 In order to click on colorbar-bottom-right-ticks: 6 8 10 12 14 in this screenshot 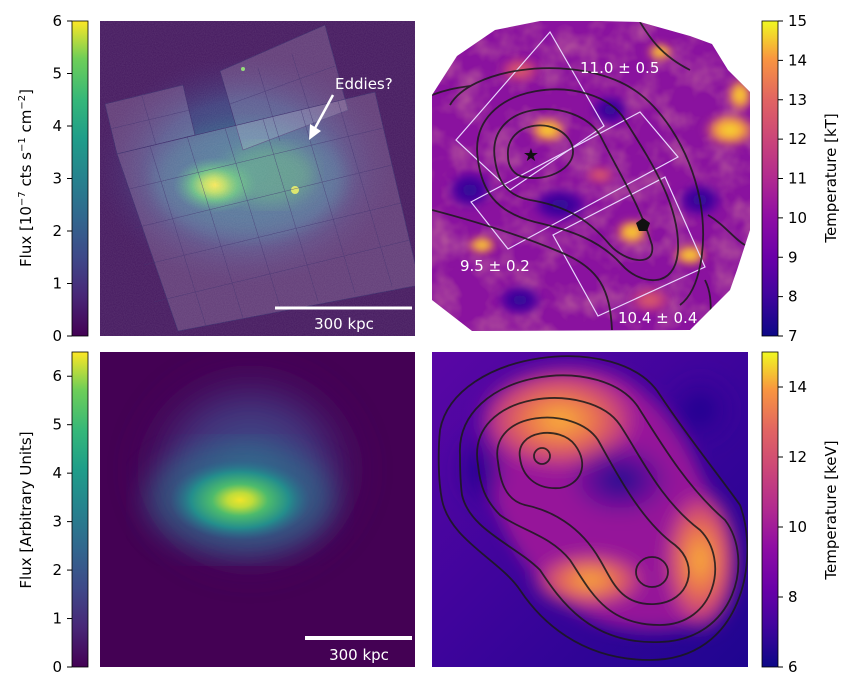, I will do `click(792, 527)`.